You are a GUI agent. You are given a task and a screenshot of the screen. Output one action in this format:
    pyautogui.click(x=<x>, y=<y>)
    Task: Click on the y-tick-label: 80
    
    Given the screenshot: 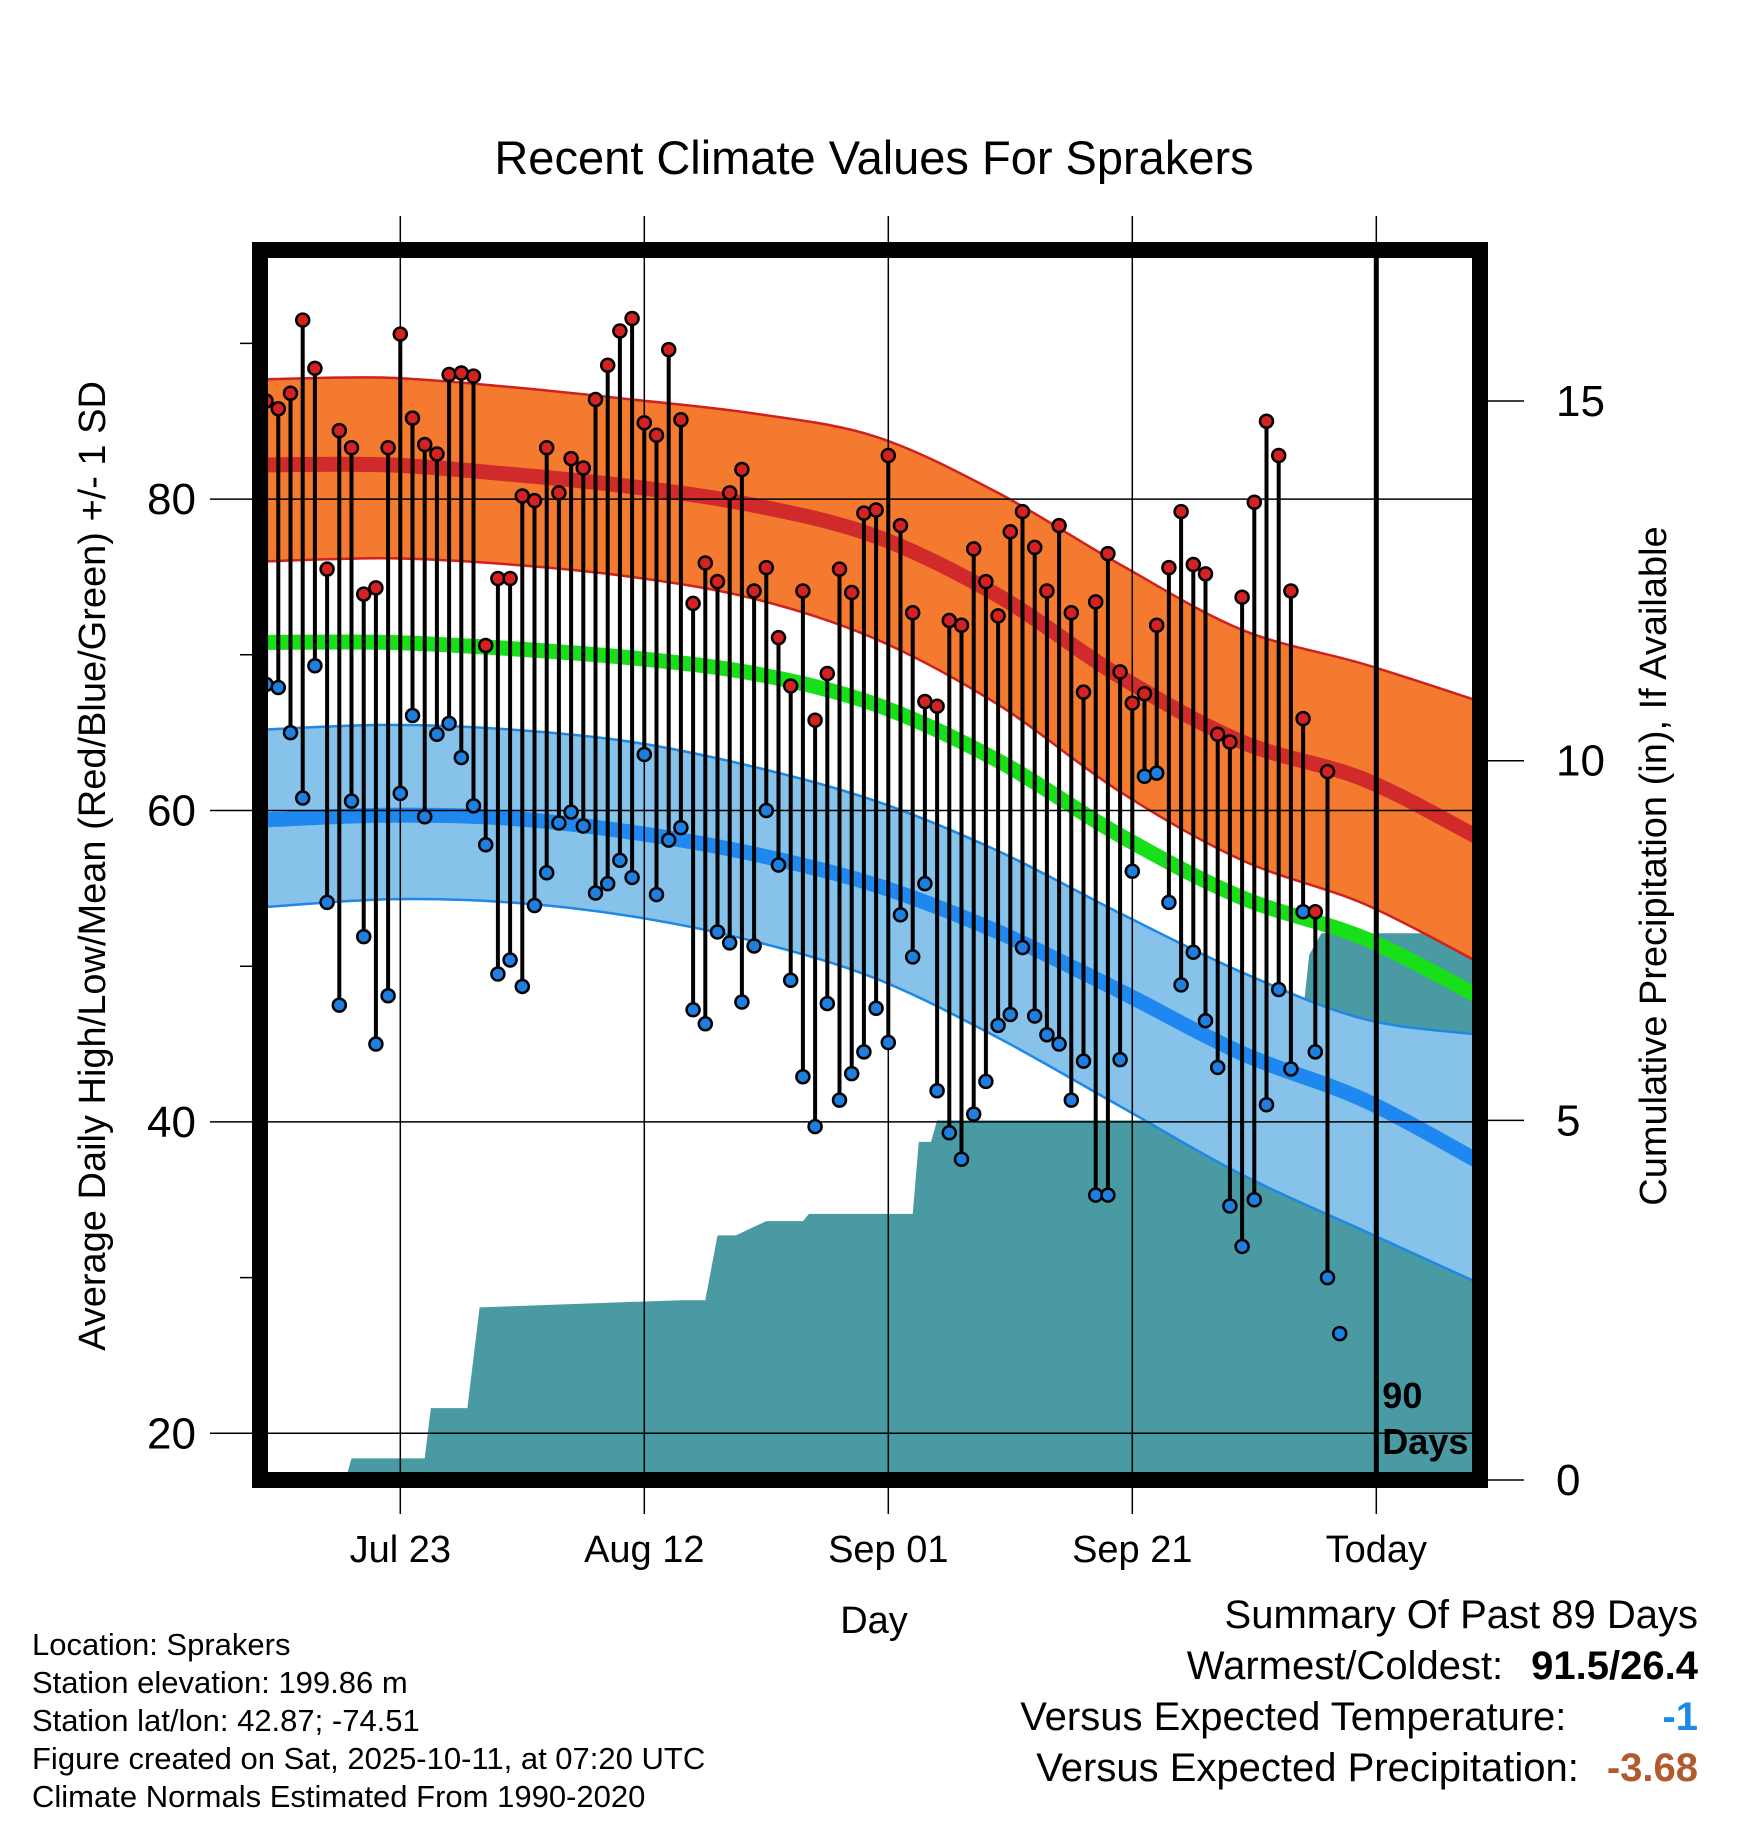 What is the action you would take?
    pyautogui.click(x=171, y=499)
    